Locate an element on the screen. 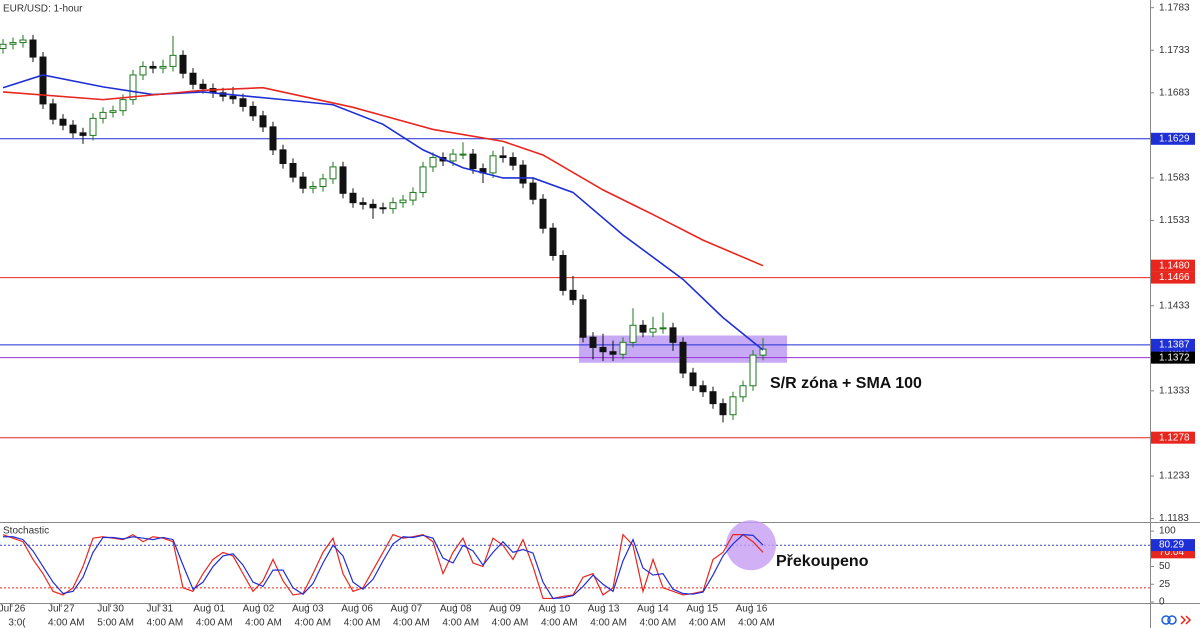  value-label-bg is located at coordinates (1173, 545).